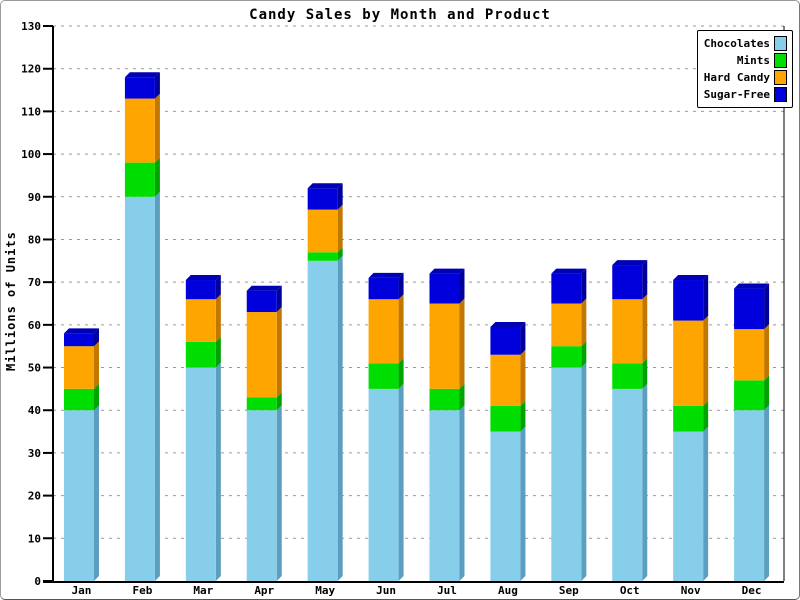  I want to click on x-tick-label-Nov: Nov, so click(691, 590).